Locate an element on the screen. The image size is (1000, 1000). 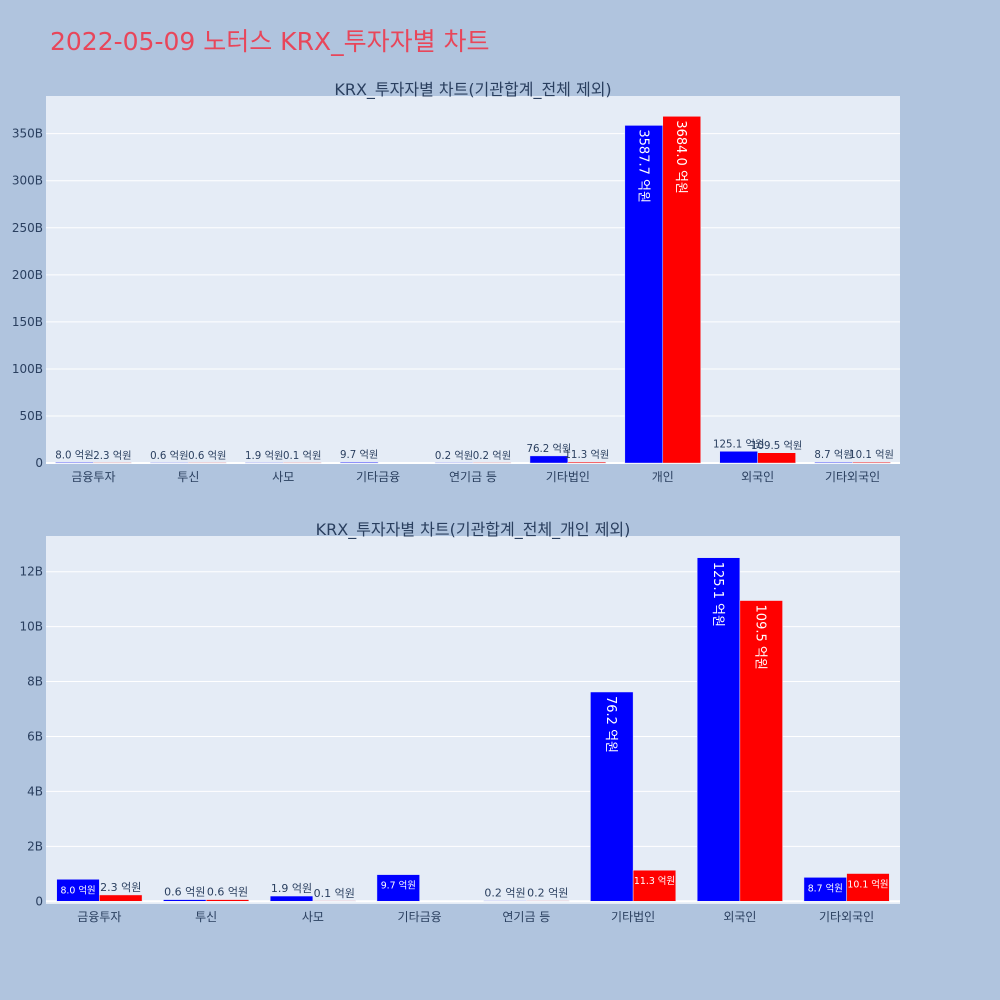
y-tick-label: 300B is located at coordinates (27, 181).